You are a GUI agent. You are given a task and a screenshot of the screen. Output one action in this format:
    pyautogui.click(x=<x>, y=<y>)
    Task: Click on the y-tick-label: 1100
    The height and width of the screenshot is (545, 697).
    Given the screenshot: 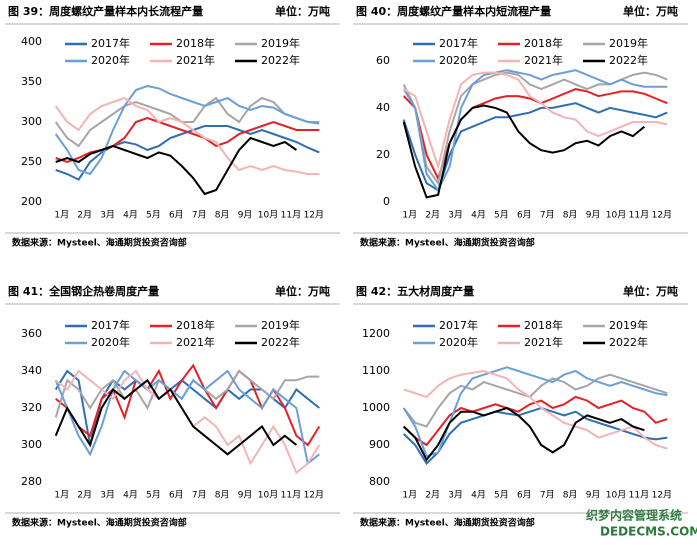 What is the action you would take?
    pyautogui.click(x=376, y=370)
    